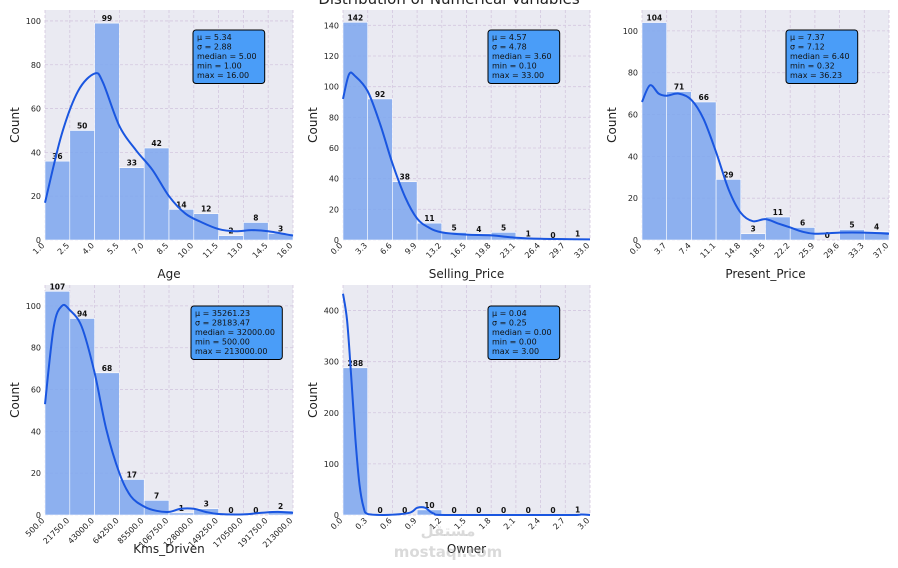 The height and width of the screenshot is (568, 898). I want to click on bar-count-label: 5, so click(851, 225).